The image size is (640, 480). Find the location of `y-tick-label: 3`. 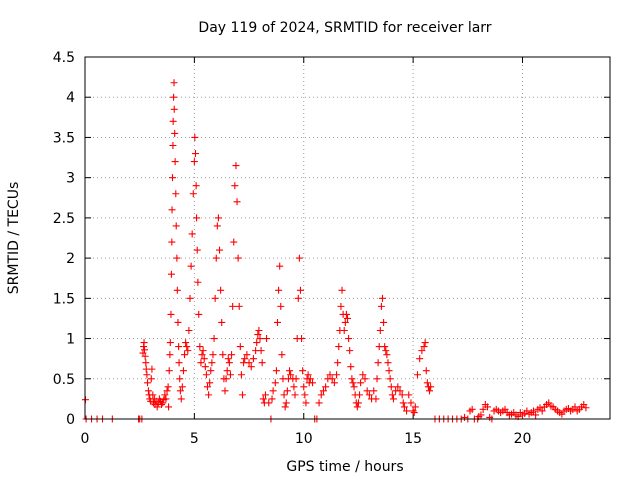

y-tick-label: 3 is located at coordinates (70, 179).